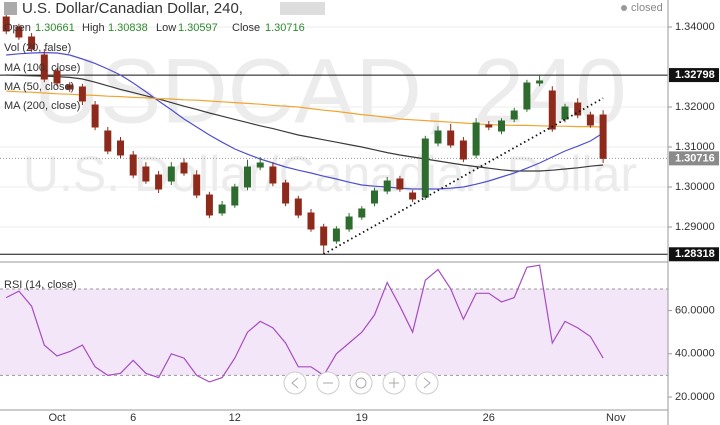  Describe the element at coordinates (695, 227) in the screenshot. I see `y-tick-label: 1.29000` at that location.